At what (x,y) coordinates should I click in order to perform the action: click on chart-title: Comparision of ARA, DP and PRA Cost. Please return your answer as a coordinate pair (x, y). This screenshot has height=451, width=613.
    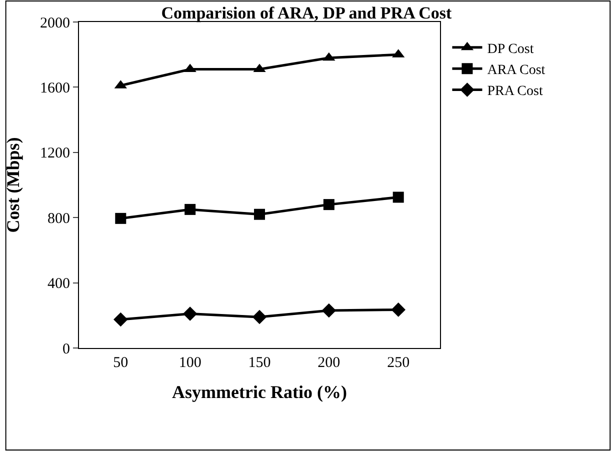
    Looking at the image, I should click on (306, 13).